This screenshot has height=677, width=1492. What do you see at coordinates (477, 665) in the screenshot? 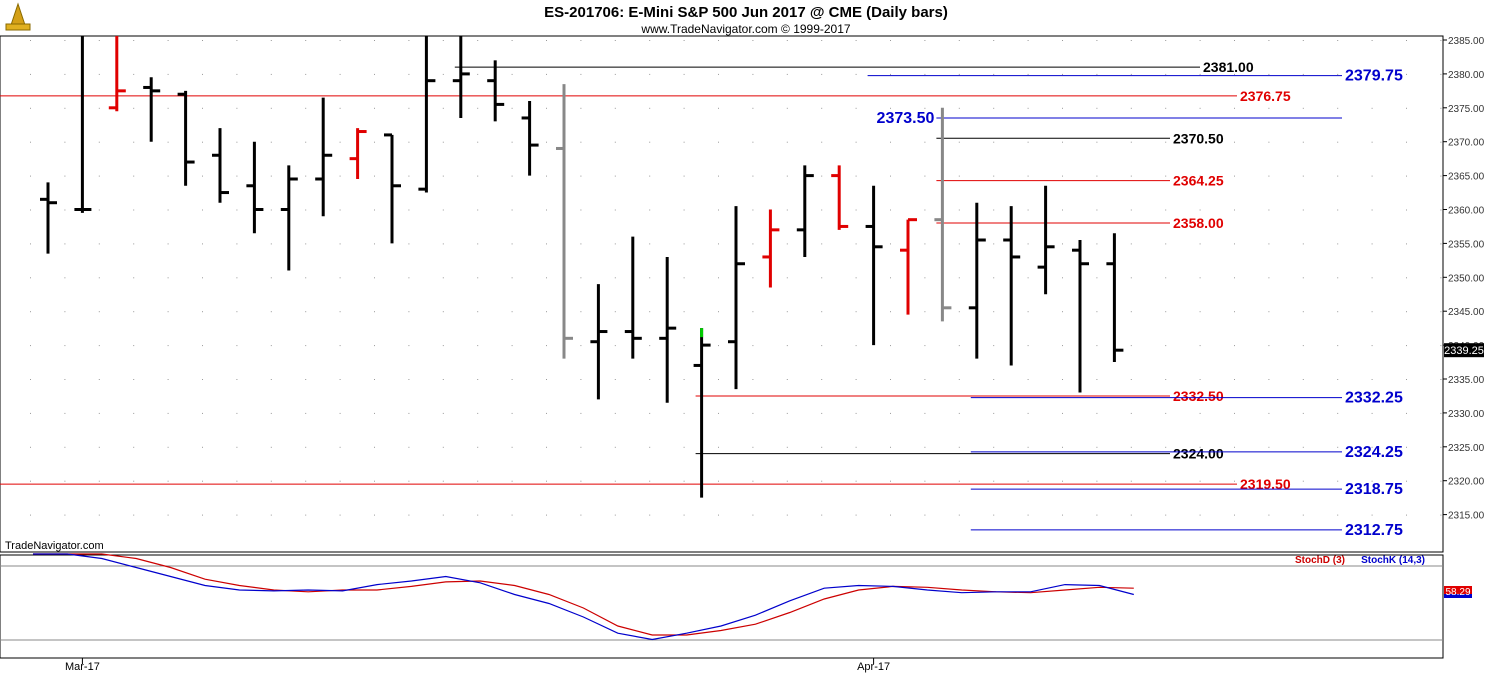
I see `date-axis: Mar-17 Apr-17` at bounding box center [477, 665].